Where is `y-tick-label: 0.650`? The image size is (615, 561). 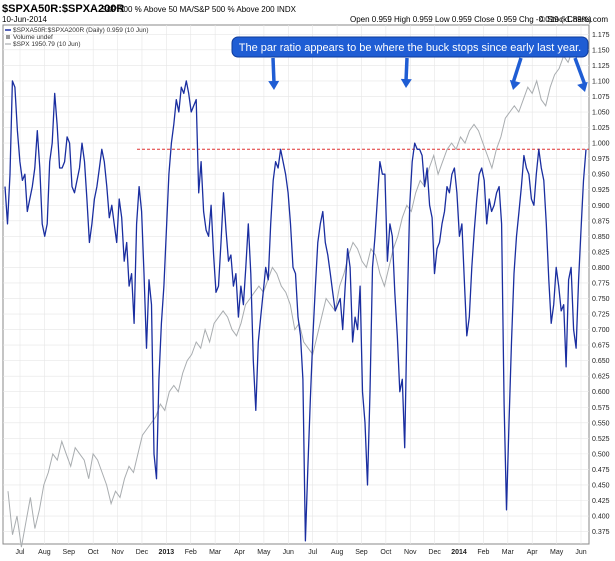 y-tick-label: 0.650 is located at coordinates (601, 361).